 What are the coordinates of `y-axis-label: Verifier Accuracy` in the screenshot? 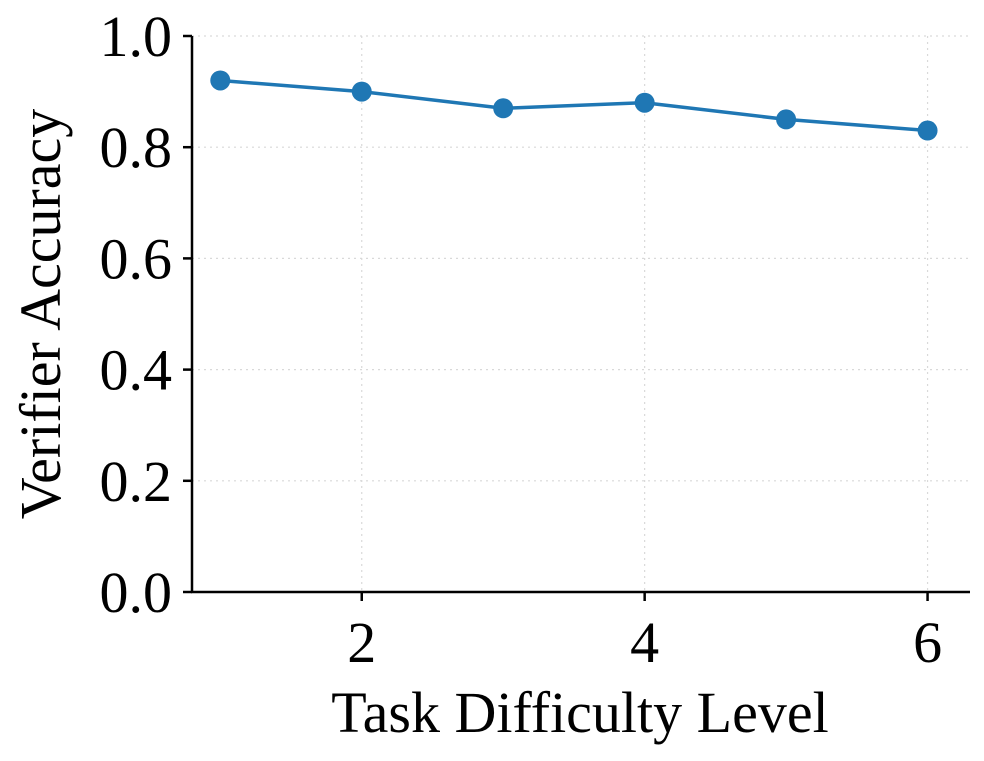 It's located at (40, 314).